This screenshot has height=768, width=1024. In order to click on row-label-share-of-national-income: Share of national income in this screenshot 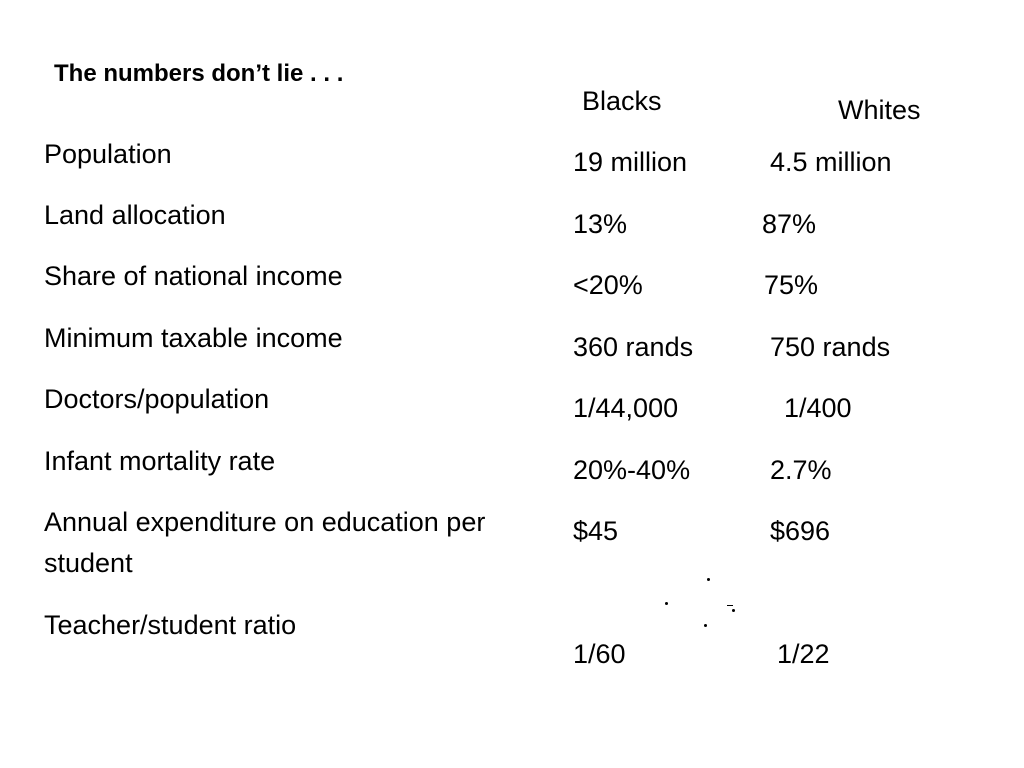, I will do `click(193, 276)`.